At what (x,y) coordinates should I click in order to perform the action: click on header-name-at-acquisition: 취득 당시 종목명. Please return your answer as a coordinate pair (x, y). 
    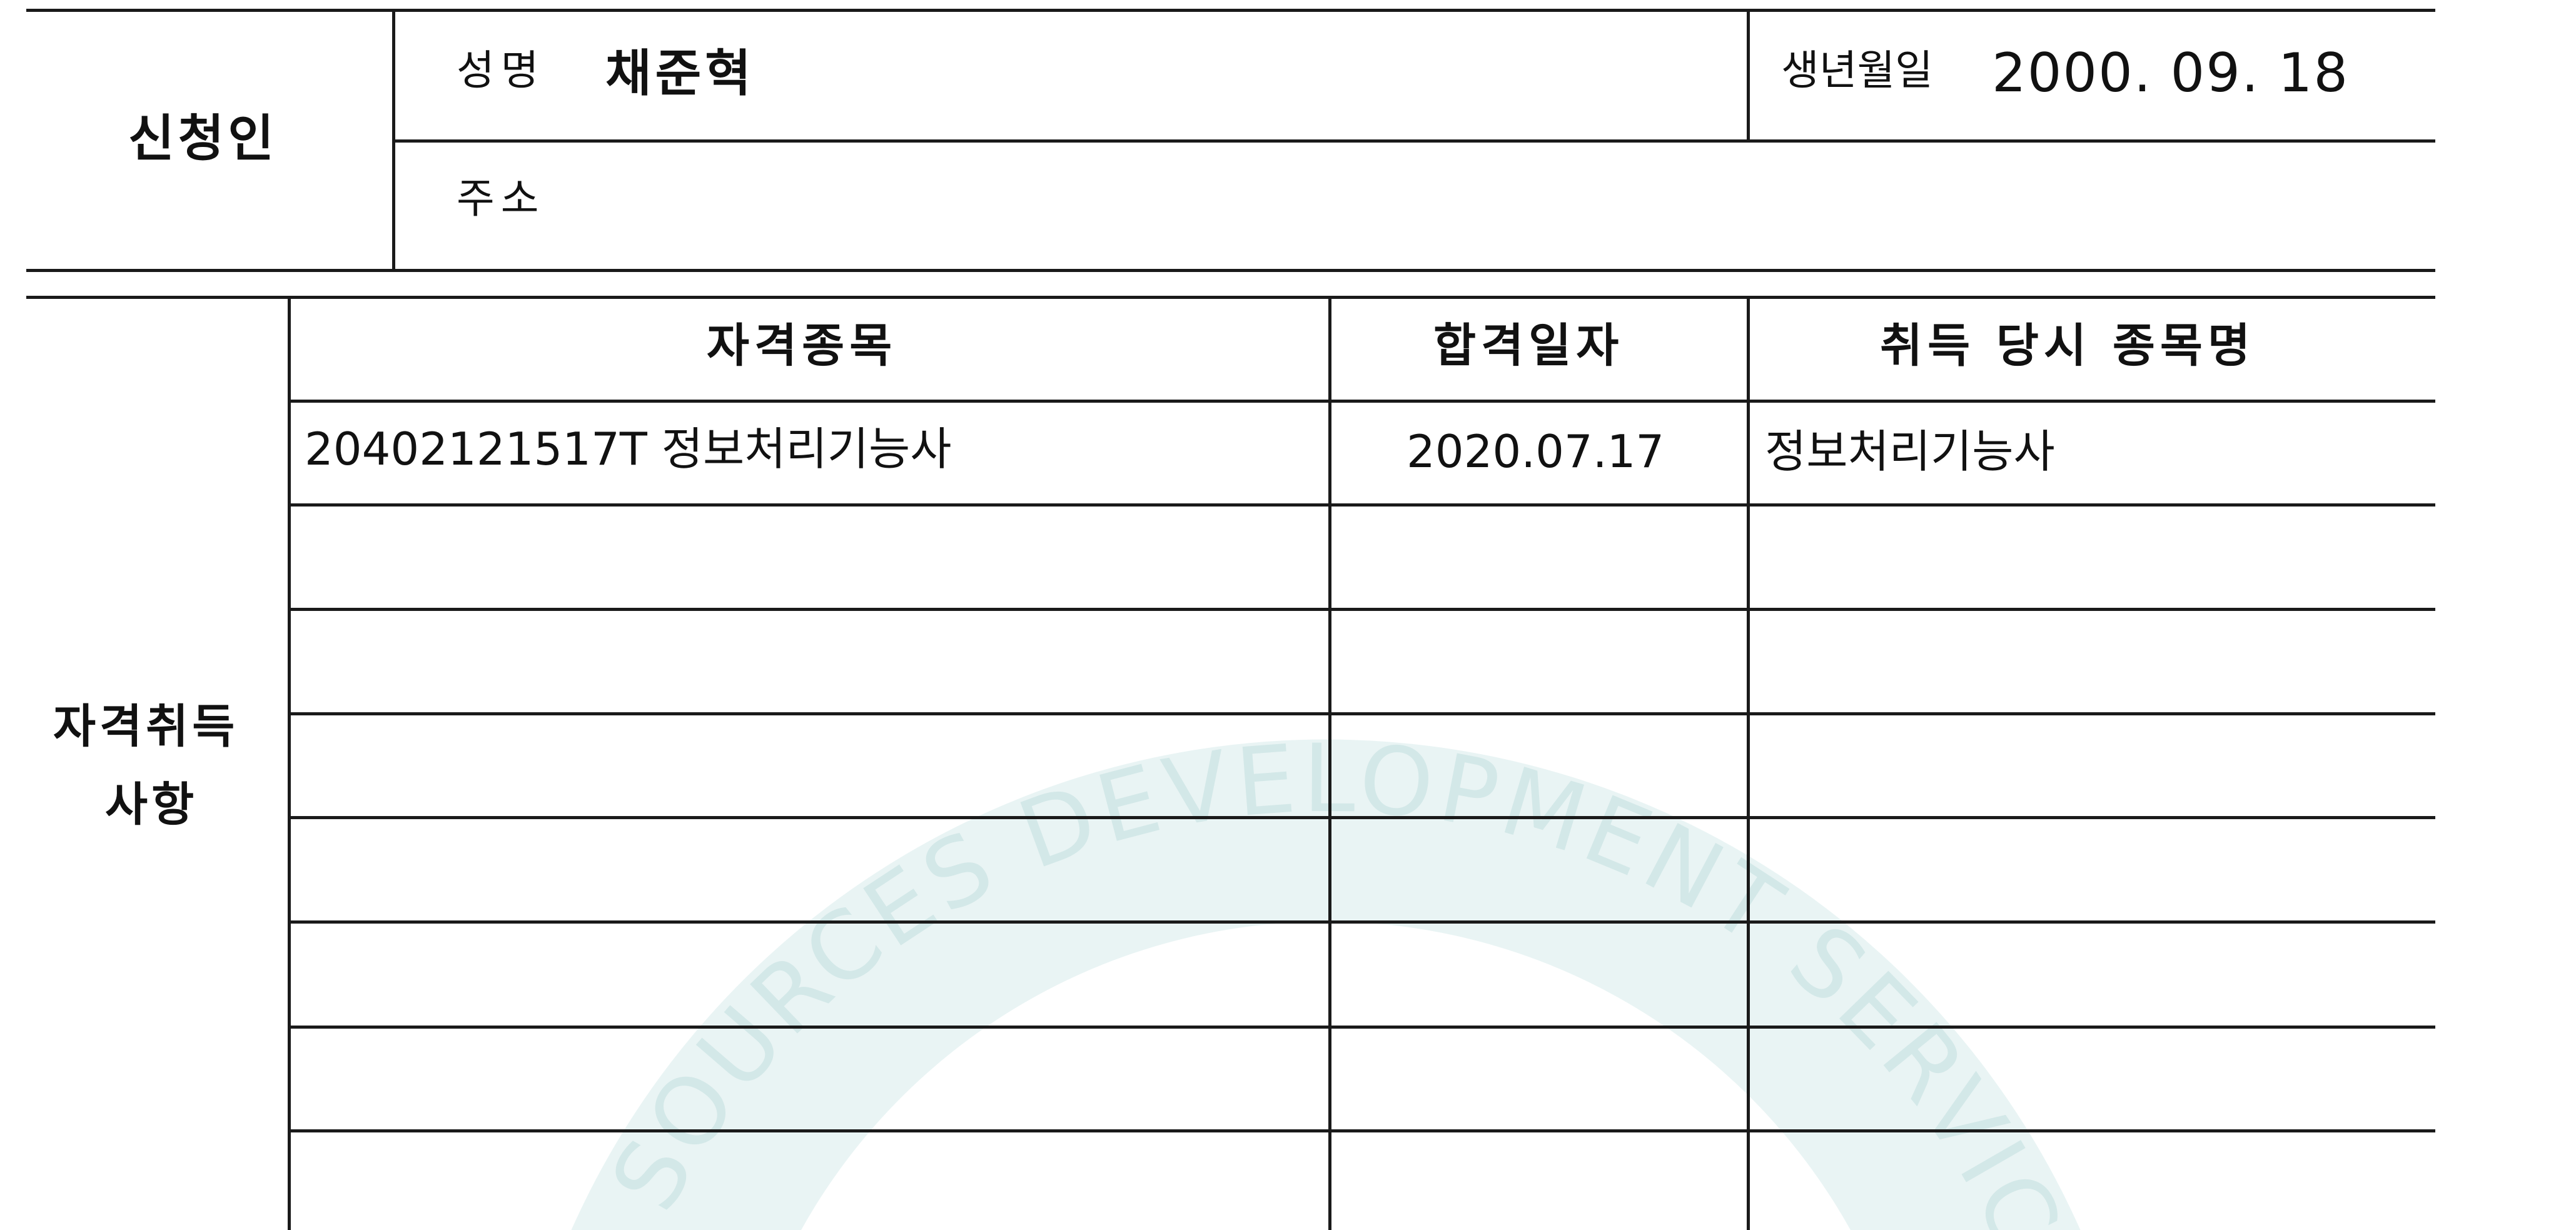
    Looking at the image, I should click on (2068, 346).